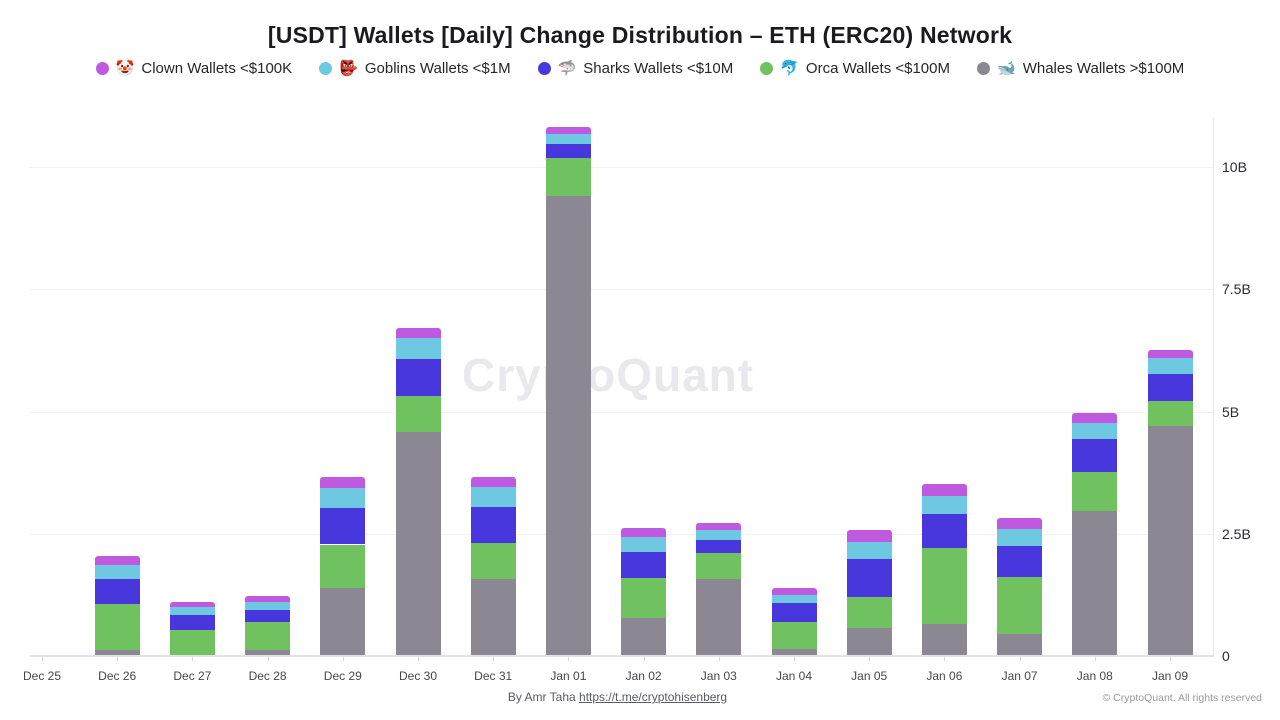  I want to click on legend-item-whales: 🐋 Whales Wallets >$100M, so click(1080, 68).